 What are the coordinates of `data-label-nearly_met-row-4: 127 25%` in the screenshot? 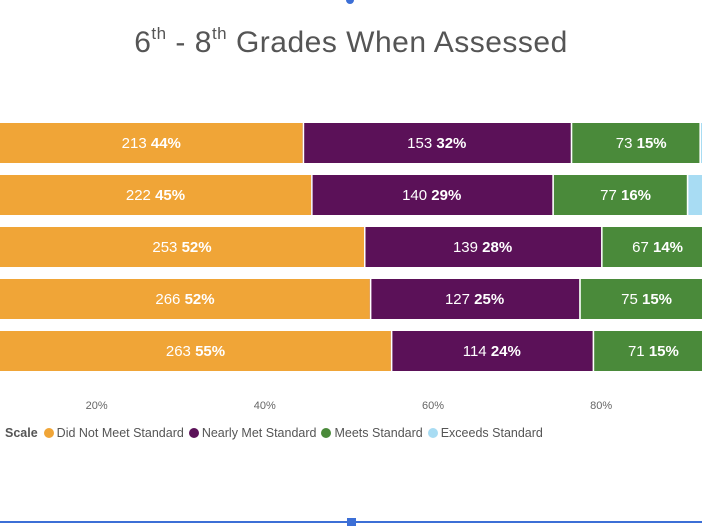 It's located at (474, 299).